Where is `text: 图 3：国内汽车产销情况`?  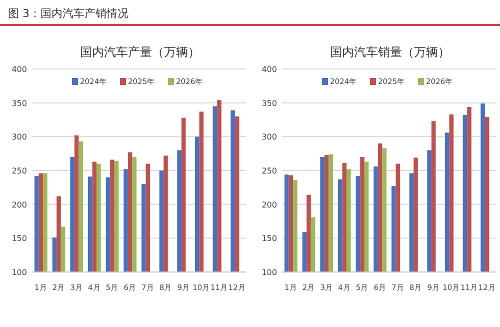 text: 图 3：国内汽车产销情况 is located at coordinates (68, 13).